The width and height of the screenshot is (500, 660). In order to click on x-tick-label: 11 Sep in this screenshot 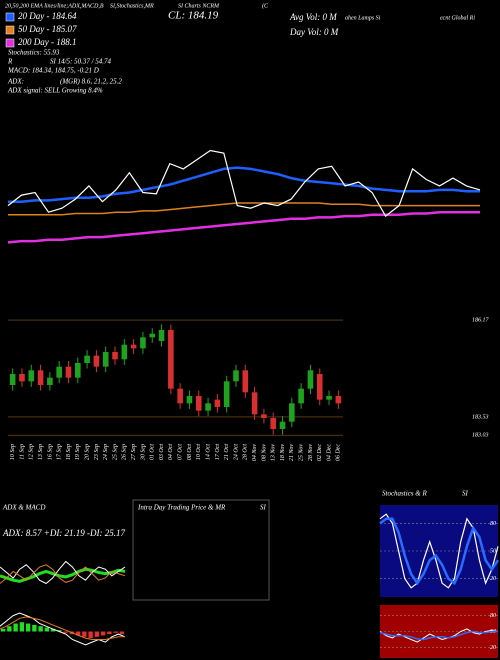, I will do `click(22, 452)`.